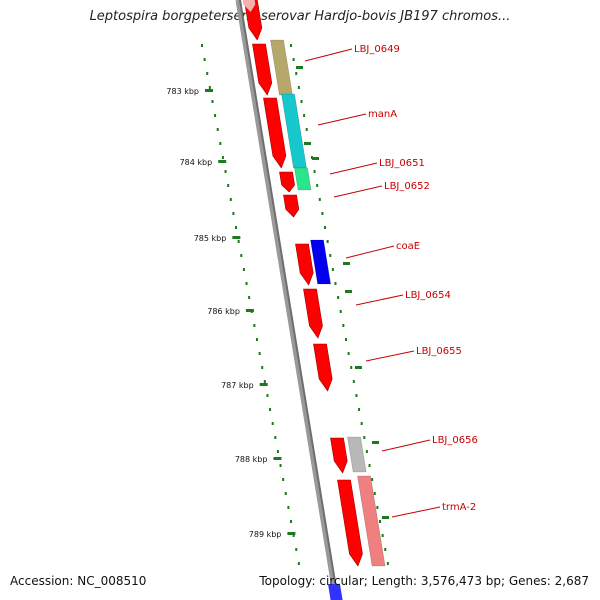  Describe the element at coordinates (407, 186) in the screenshot. I see `gene-label: LBJ_0652` at that location.